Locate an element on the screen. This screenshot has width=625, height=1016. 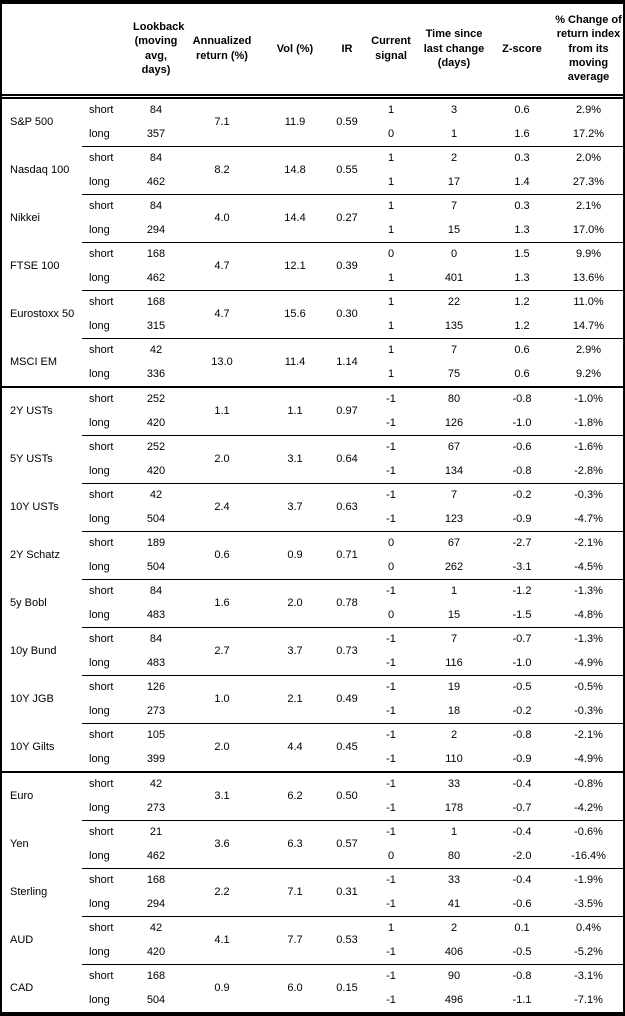
table-row-short: Euro short 42 3.1 6.2 0.50 -1 33 -0.4 -0.8% is located at coordinates (313, 795).